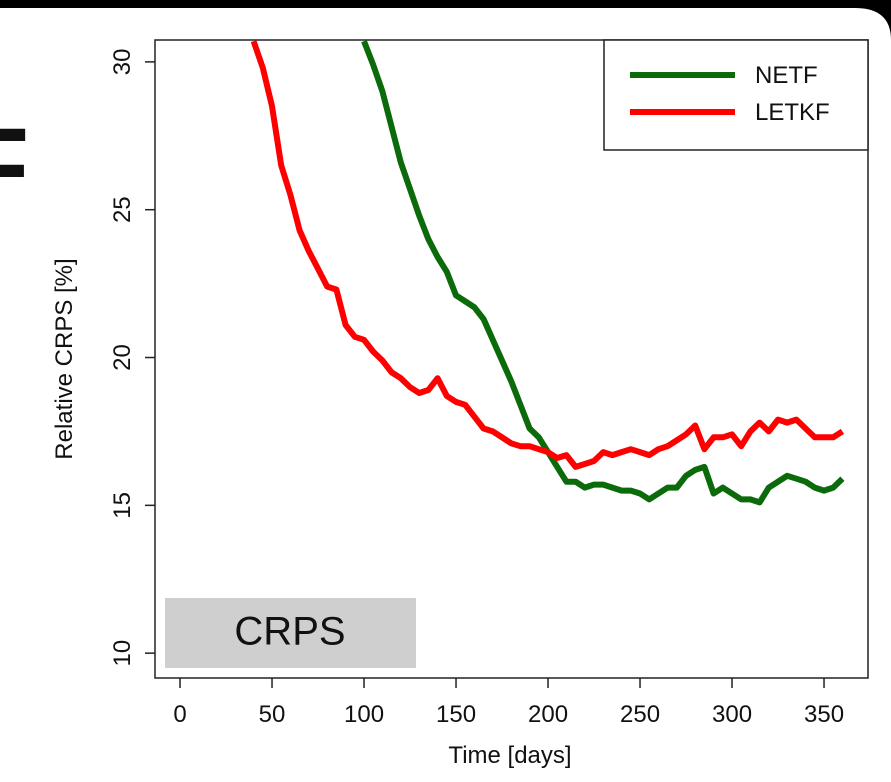 Image resolution: width=891 pixels, height=782 pixels. Describe the element at coordinates (122, 357) in the screenshot. I see `y-tick-label: 20` at that location.